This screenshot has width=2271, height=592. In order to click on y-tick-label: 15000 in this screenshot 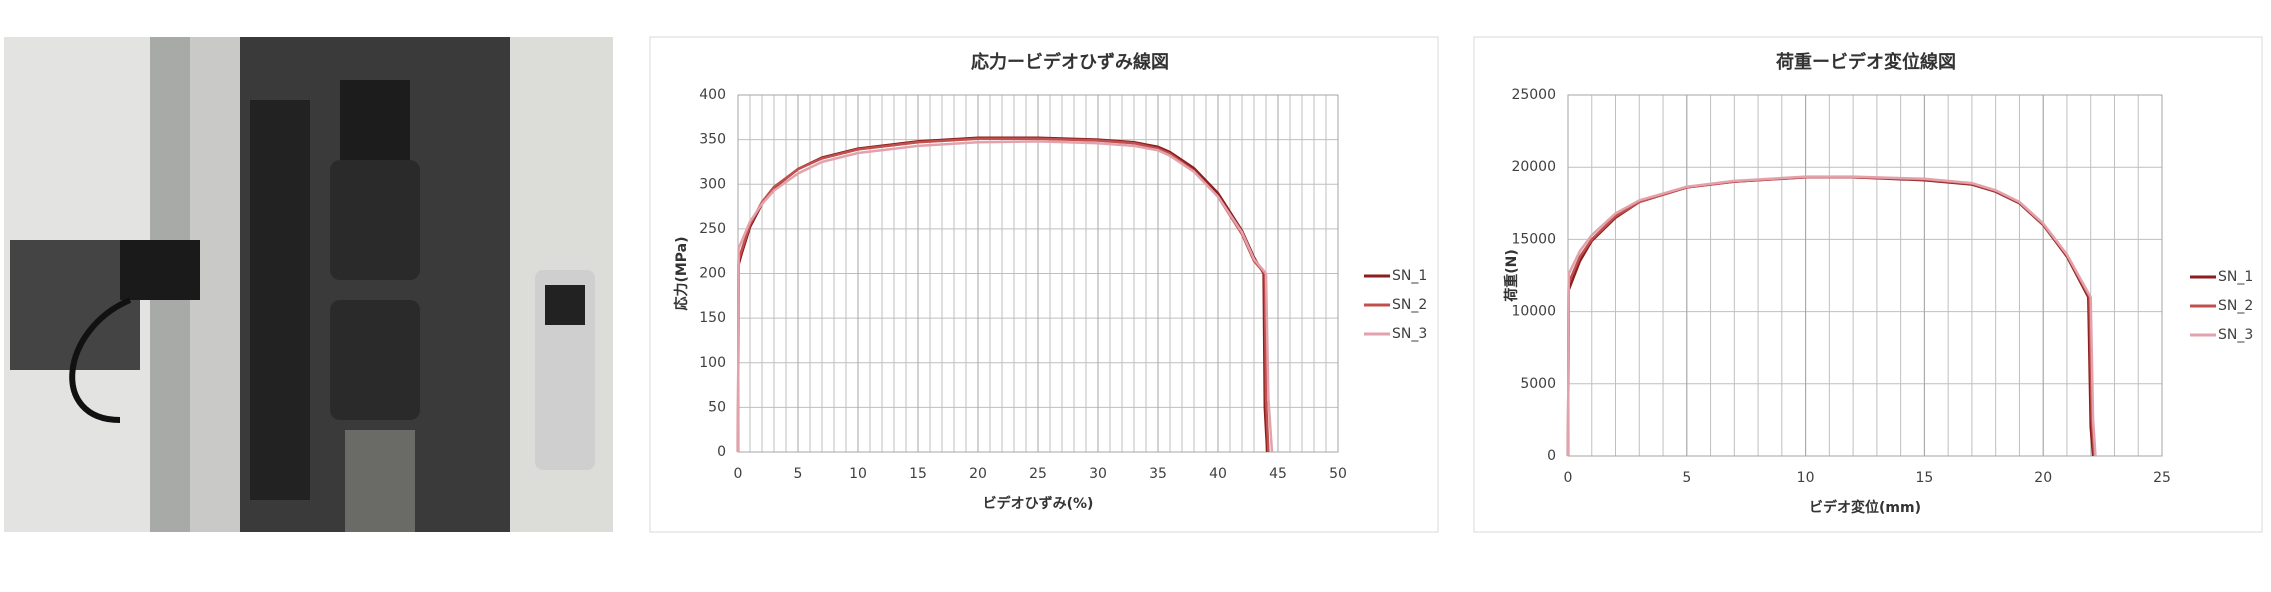, I will do `click(1533, 239)`.